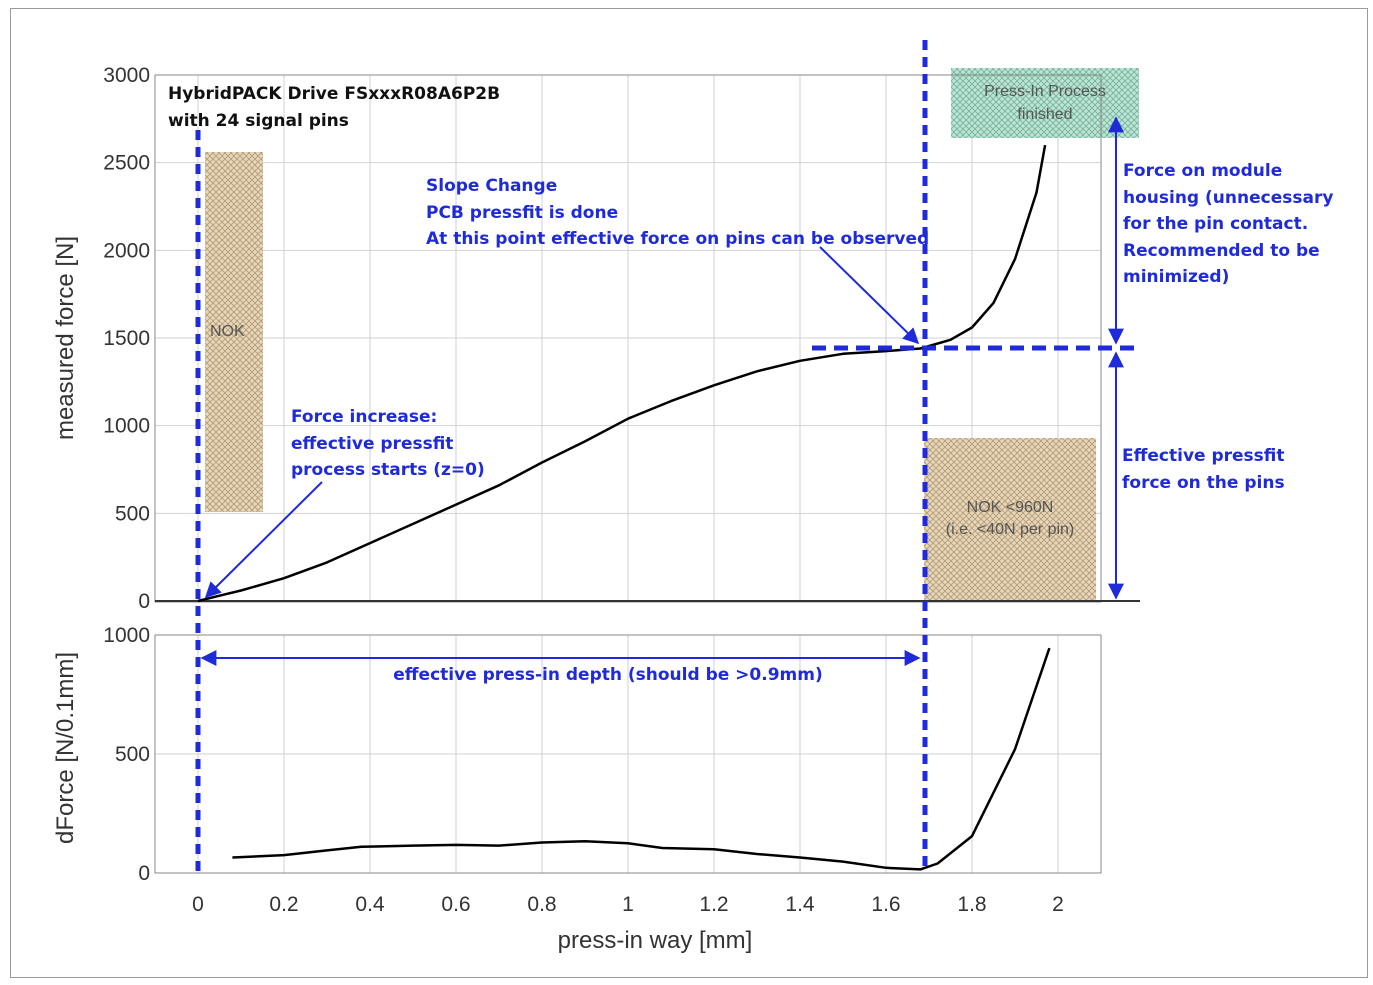  I want to click on top-y-tick-label: 1500, so click(126, 338).